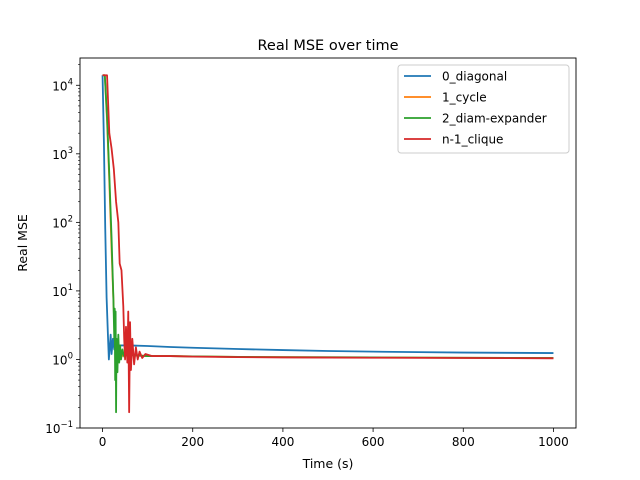 This screenshot has height=480, width=640. What do you see at coordinates (282, 442) in the screenshot?
I see `x-tick-label: 400` at bounding box center [282, 442].